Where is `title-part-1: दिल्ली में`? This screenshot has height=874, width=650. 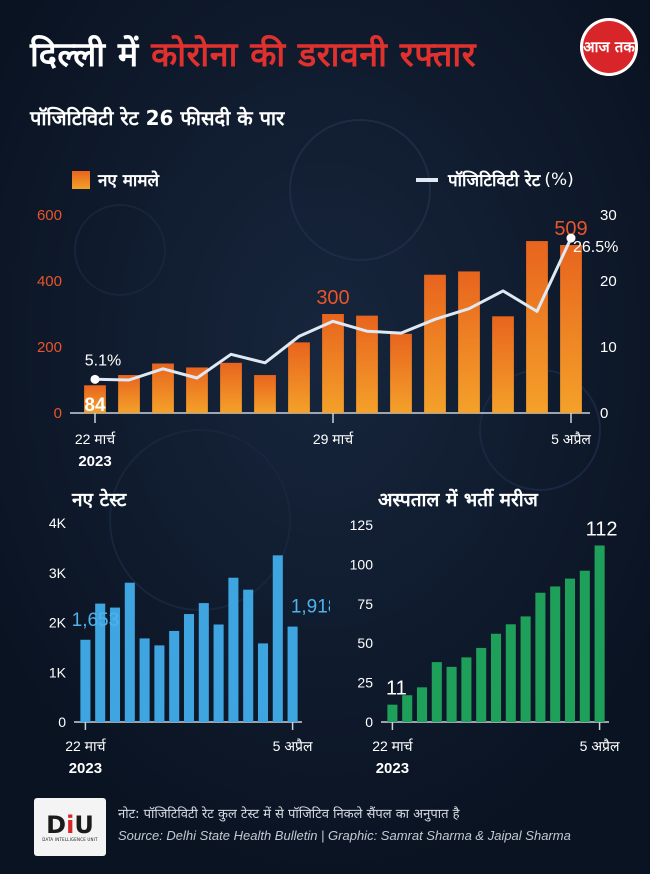
title-part-1: दिल्ली में is located at coordinates (84, 55).